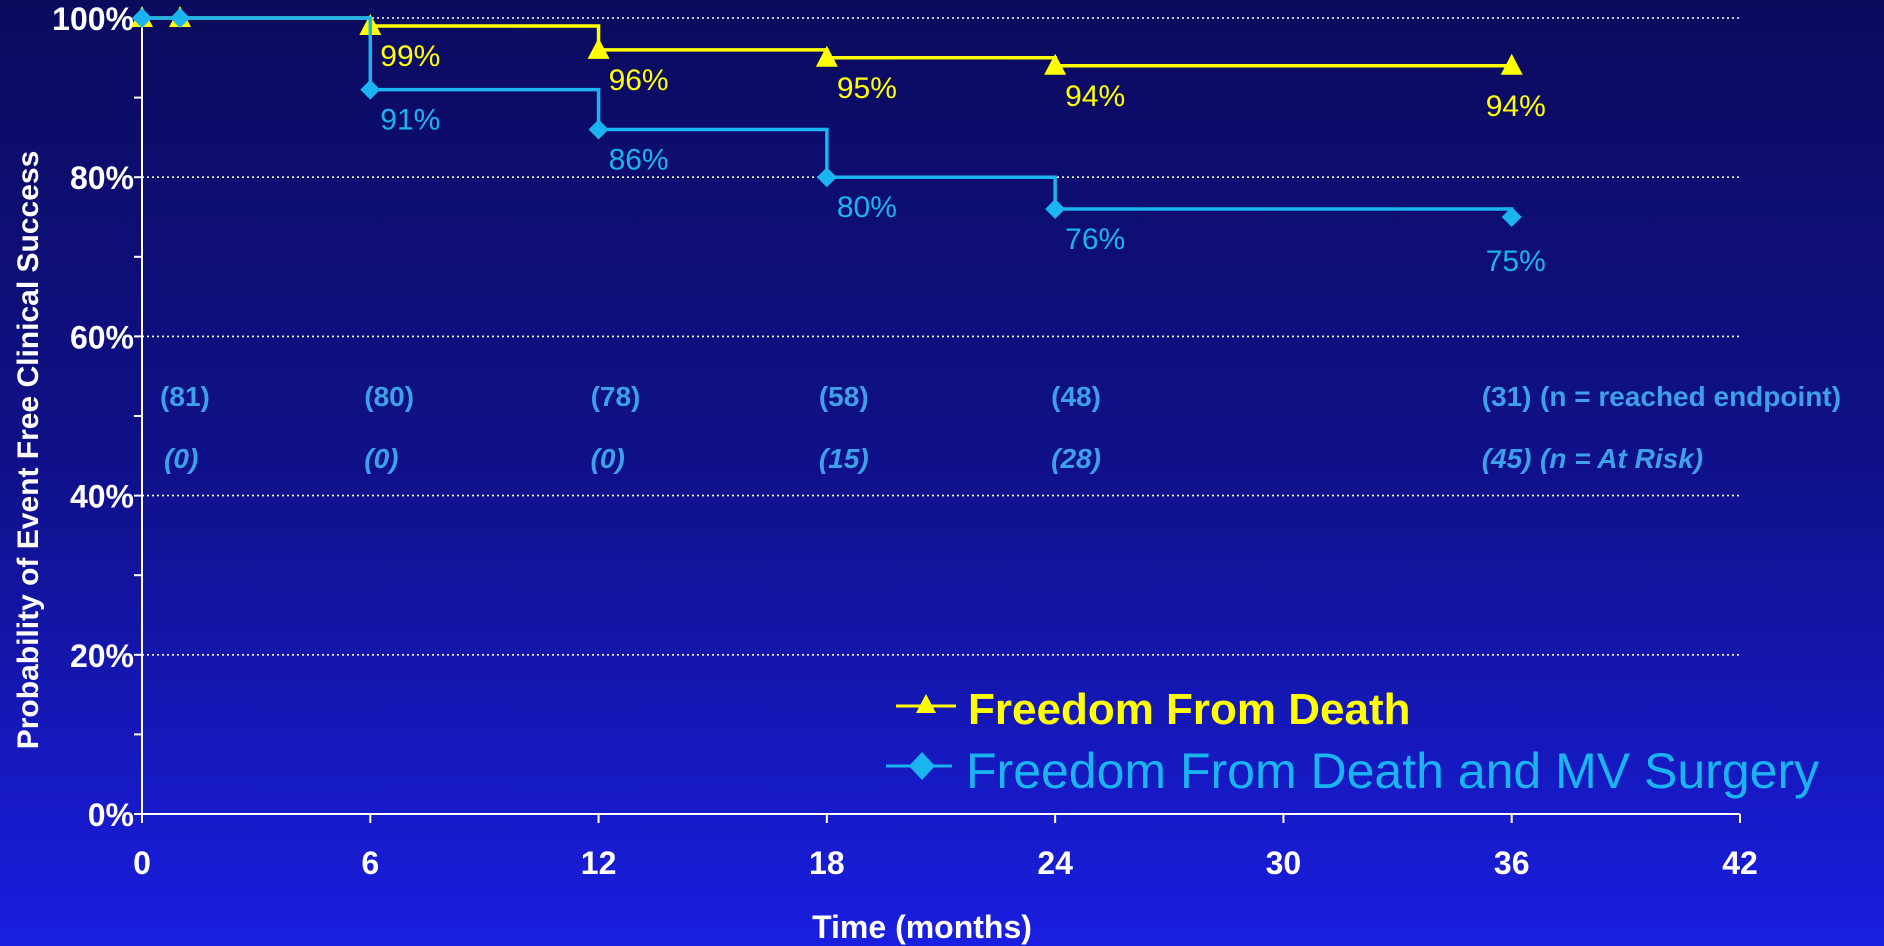 The image size is (1884, 946). I want to click on x-tick-label: 12, so click(599, 863).